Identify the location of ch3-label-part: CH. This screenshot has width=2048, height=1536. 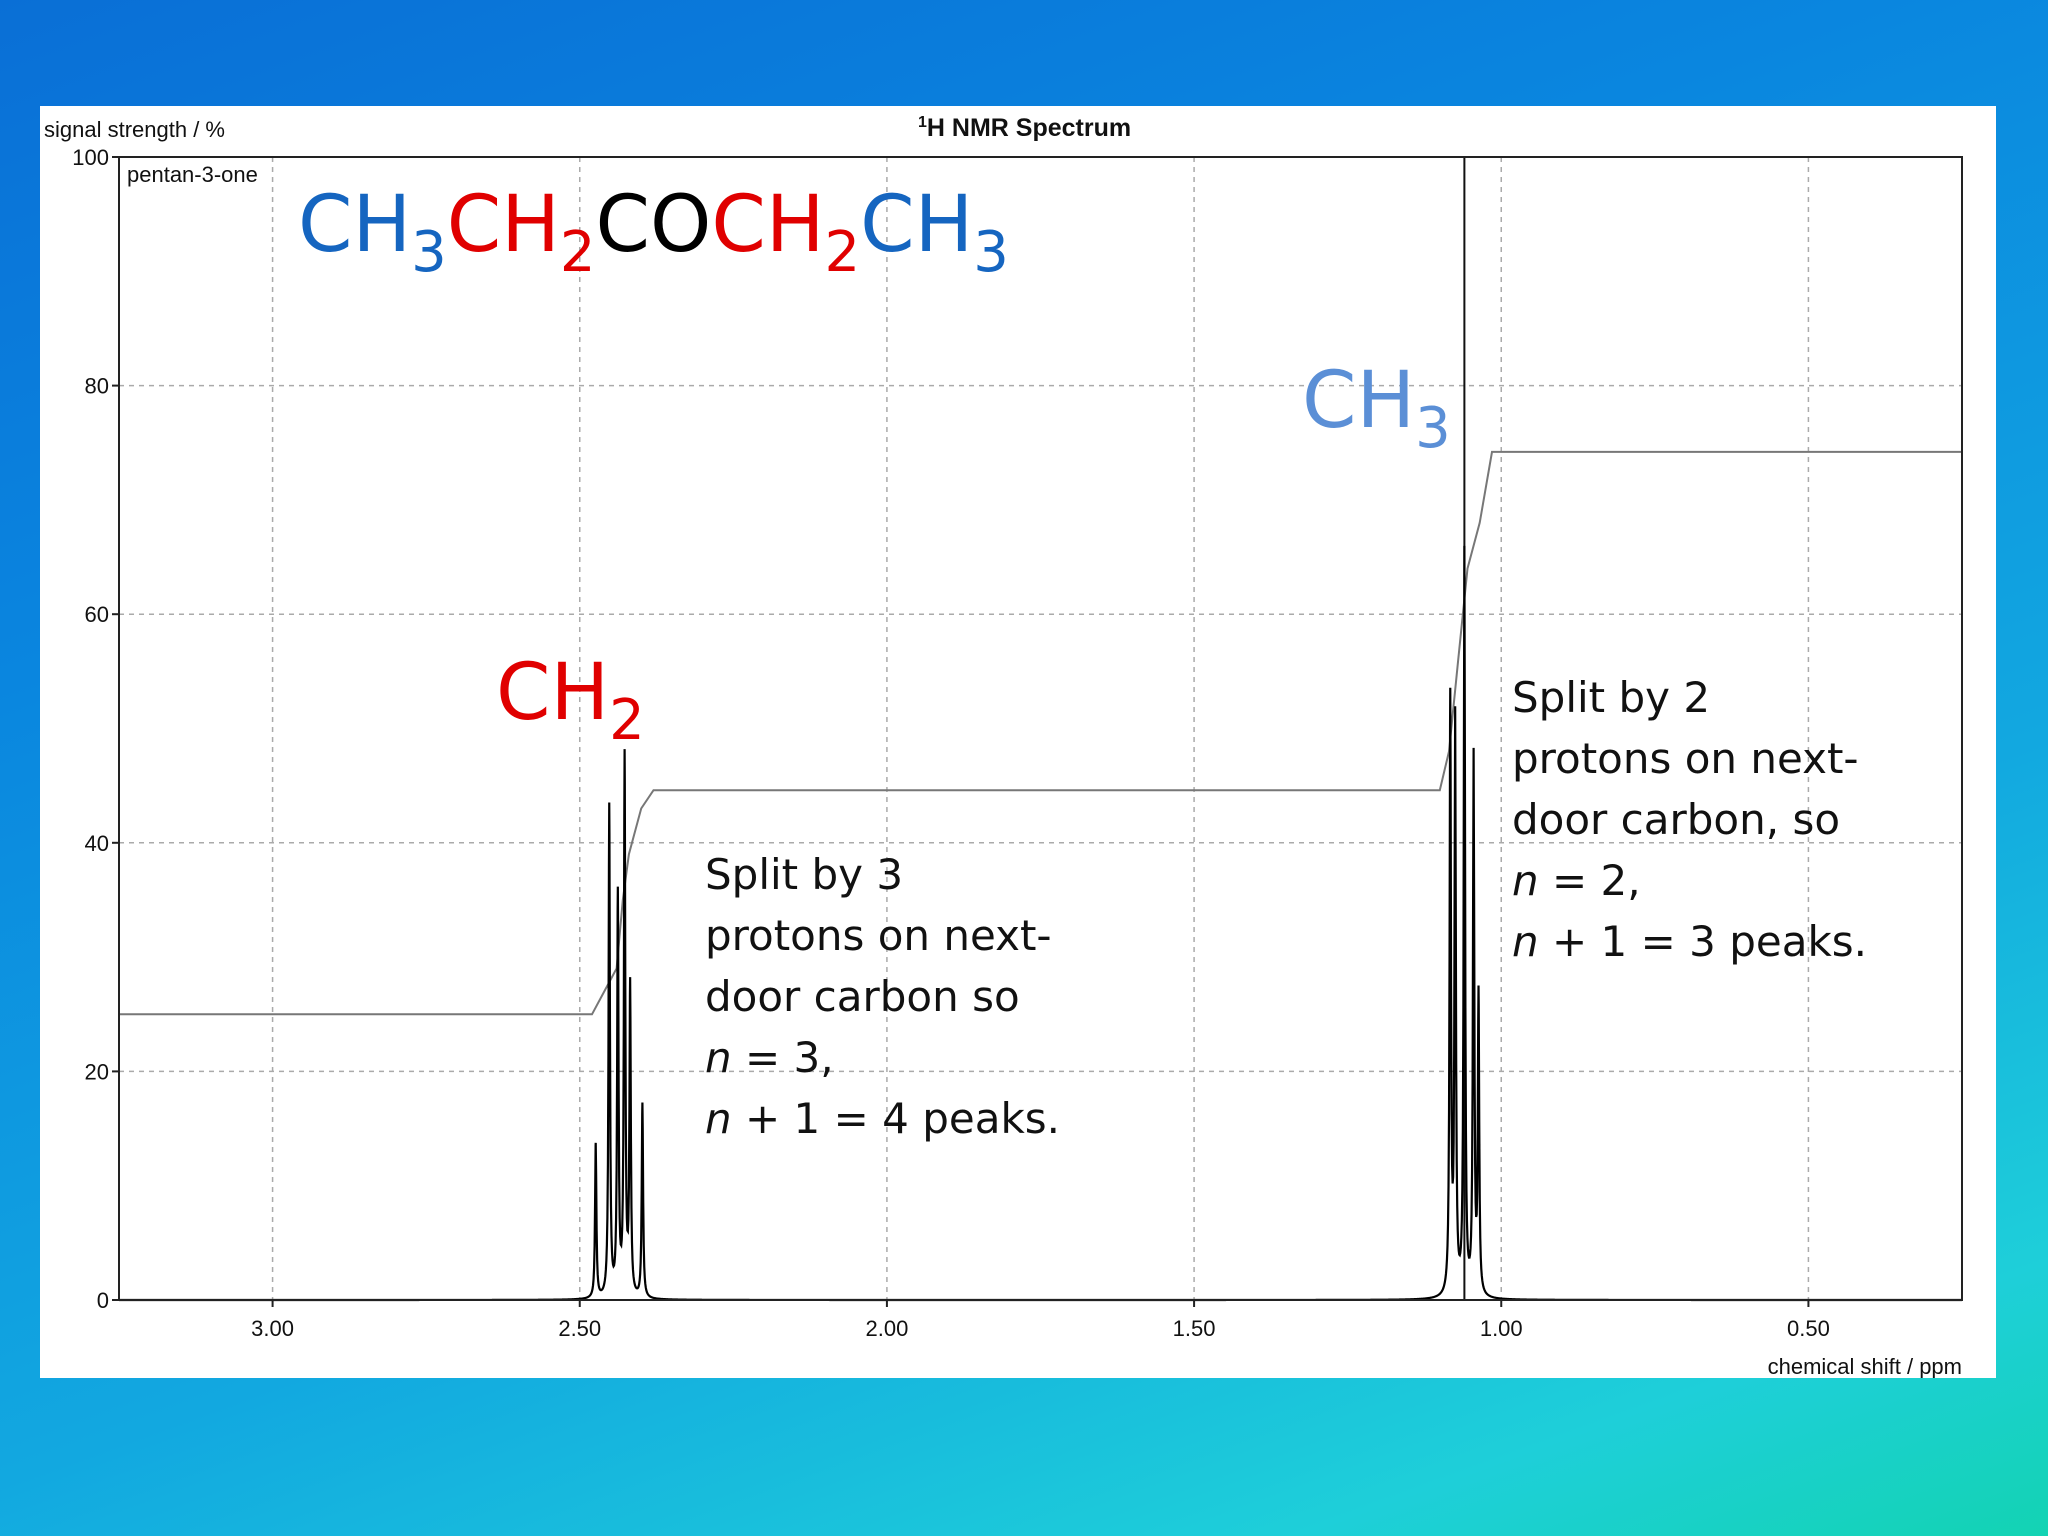
(1359, 401).